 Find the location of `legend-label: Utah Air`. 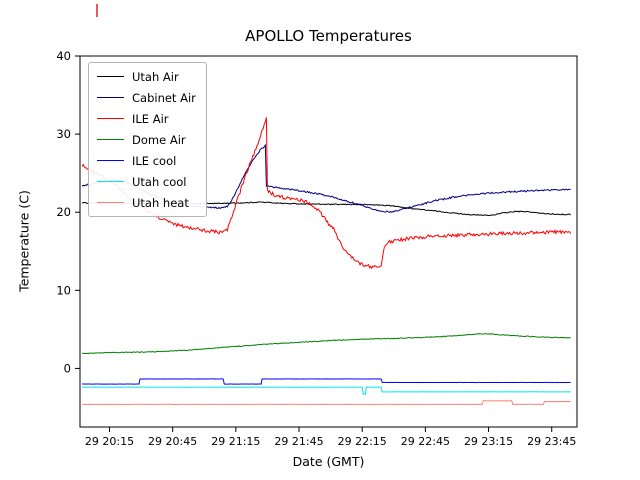

legend-label: Utah Air is located at coordinates (155, 76).